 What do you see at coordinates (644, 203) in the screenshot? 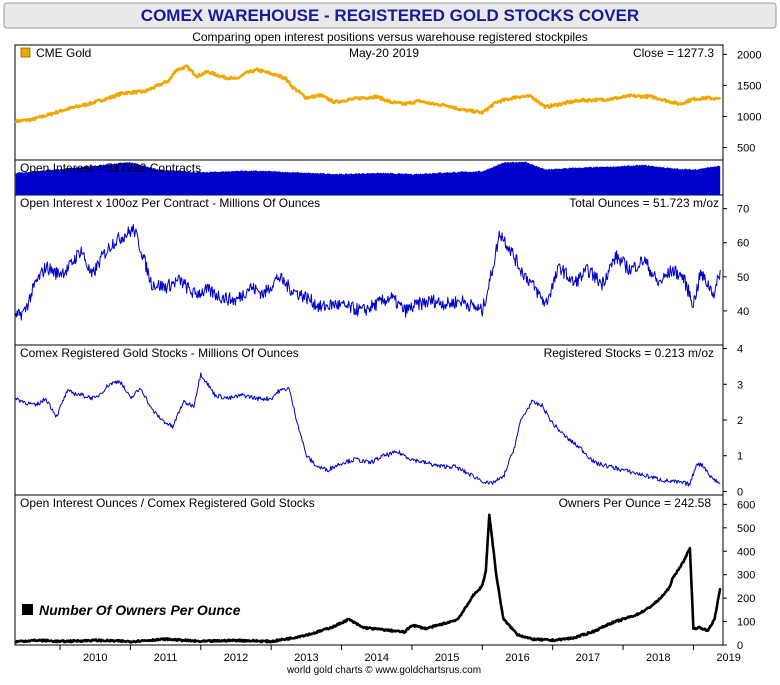
I see `total-ounces-readout: Total Ounces = 51.723 m/oz` at bounding box center [644, 203].